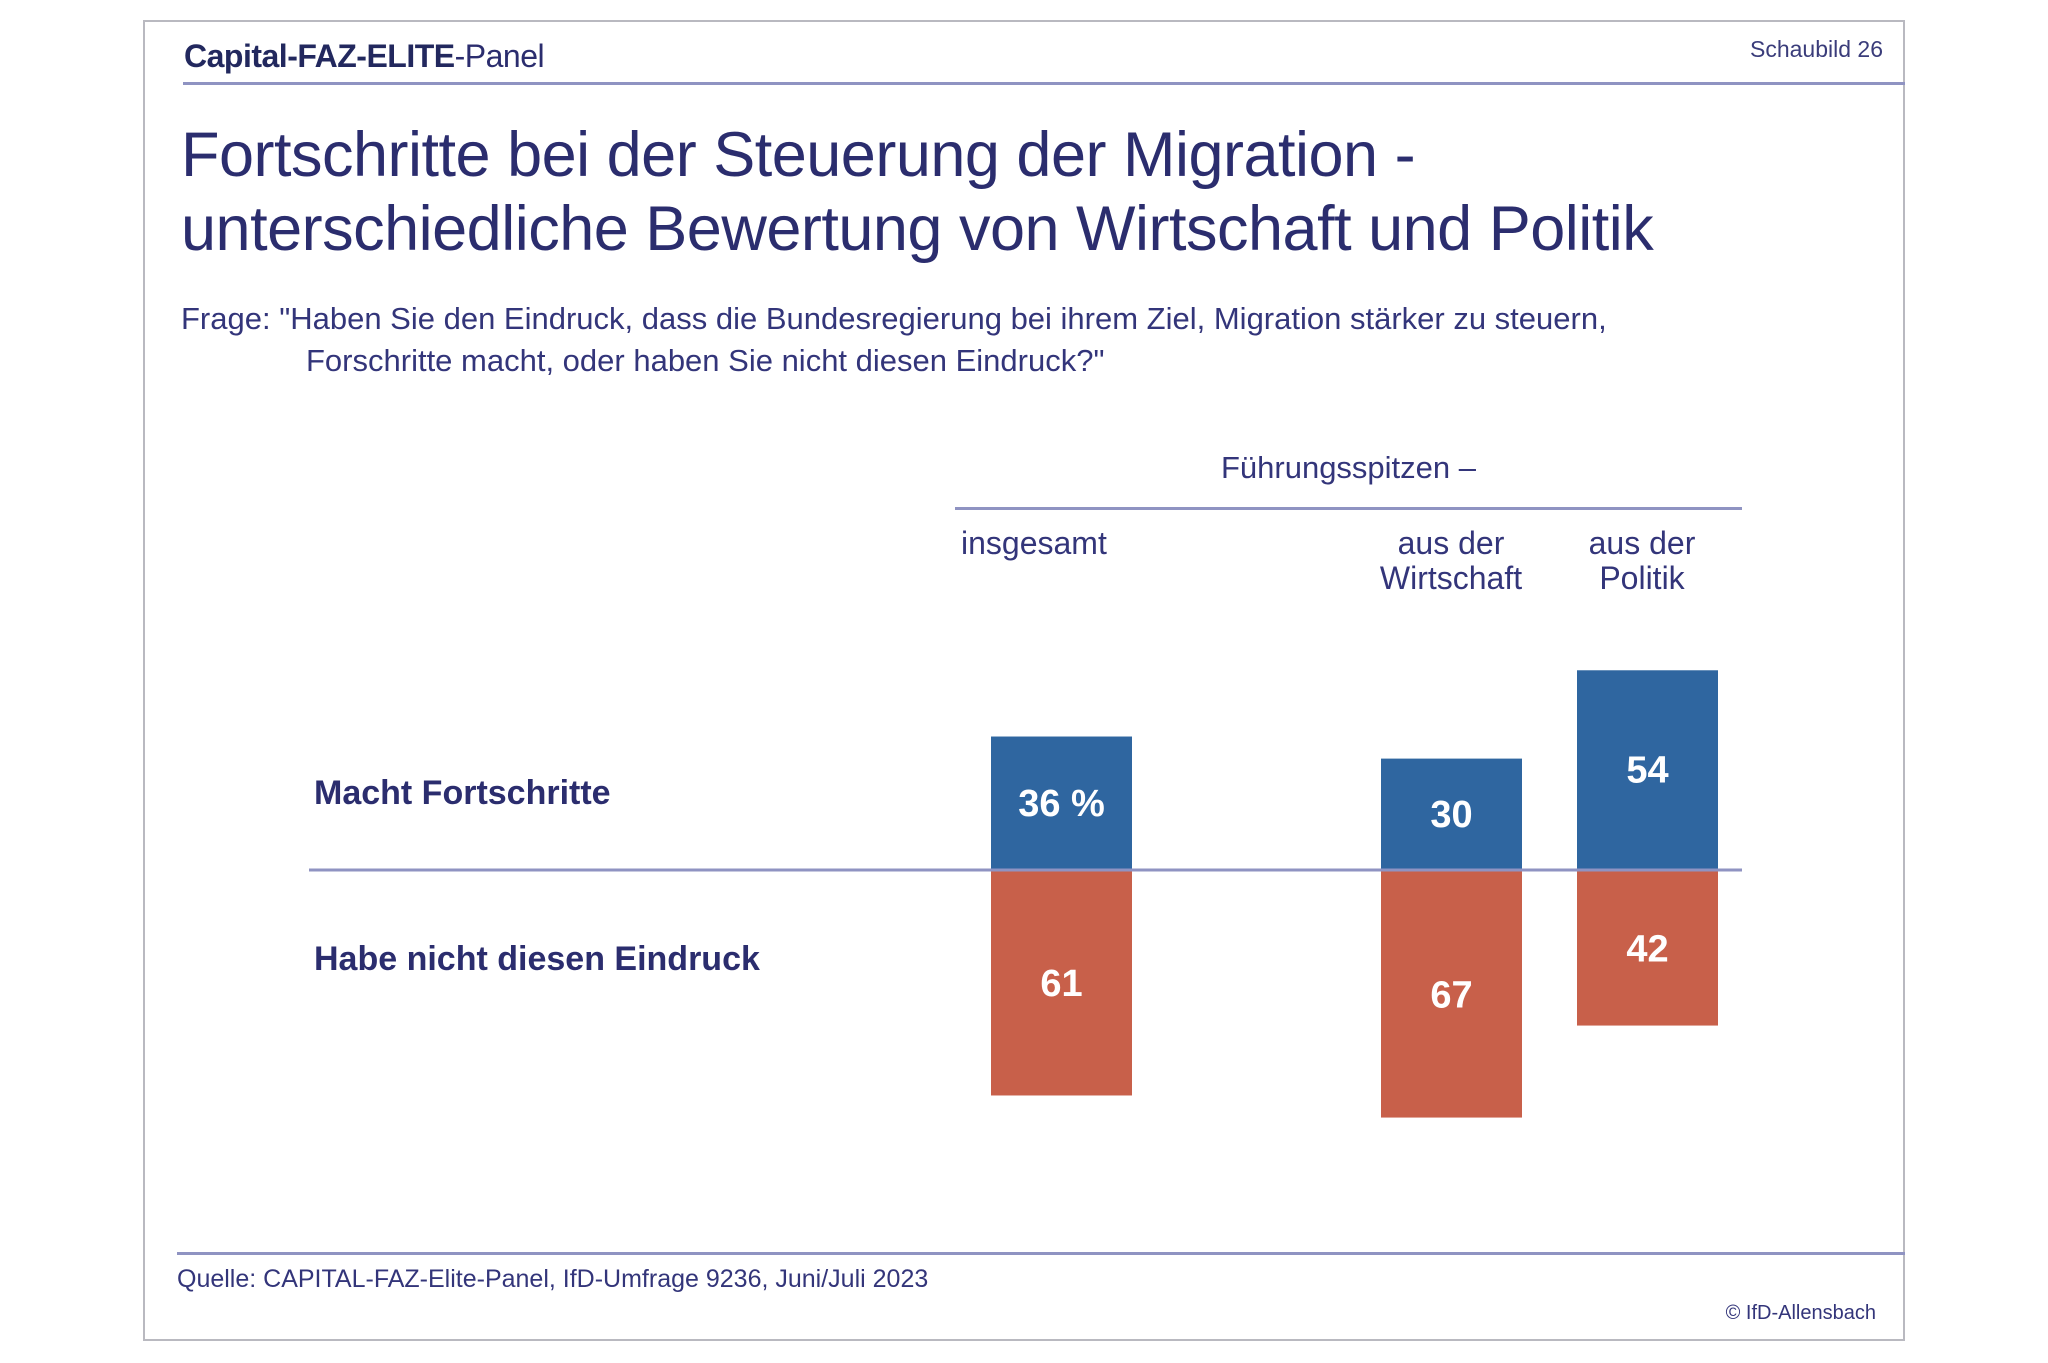 Image resolution: width=2048 pixels, height=1363 pixels. I want to click on panel-brand: Capital-FAZ-ELITE-Panel, so click(364, 56).